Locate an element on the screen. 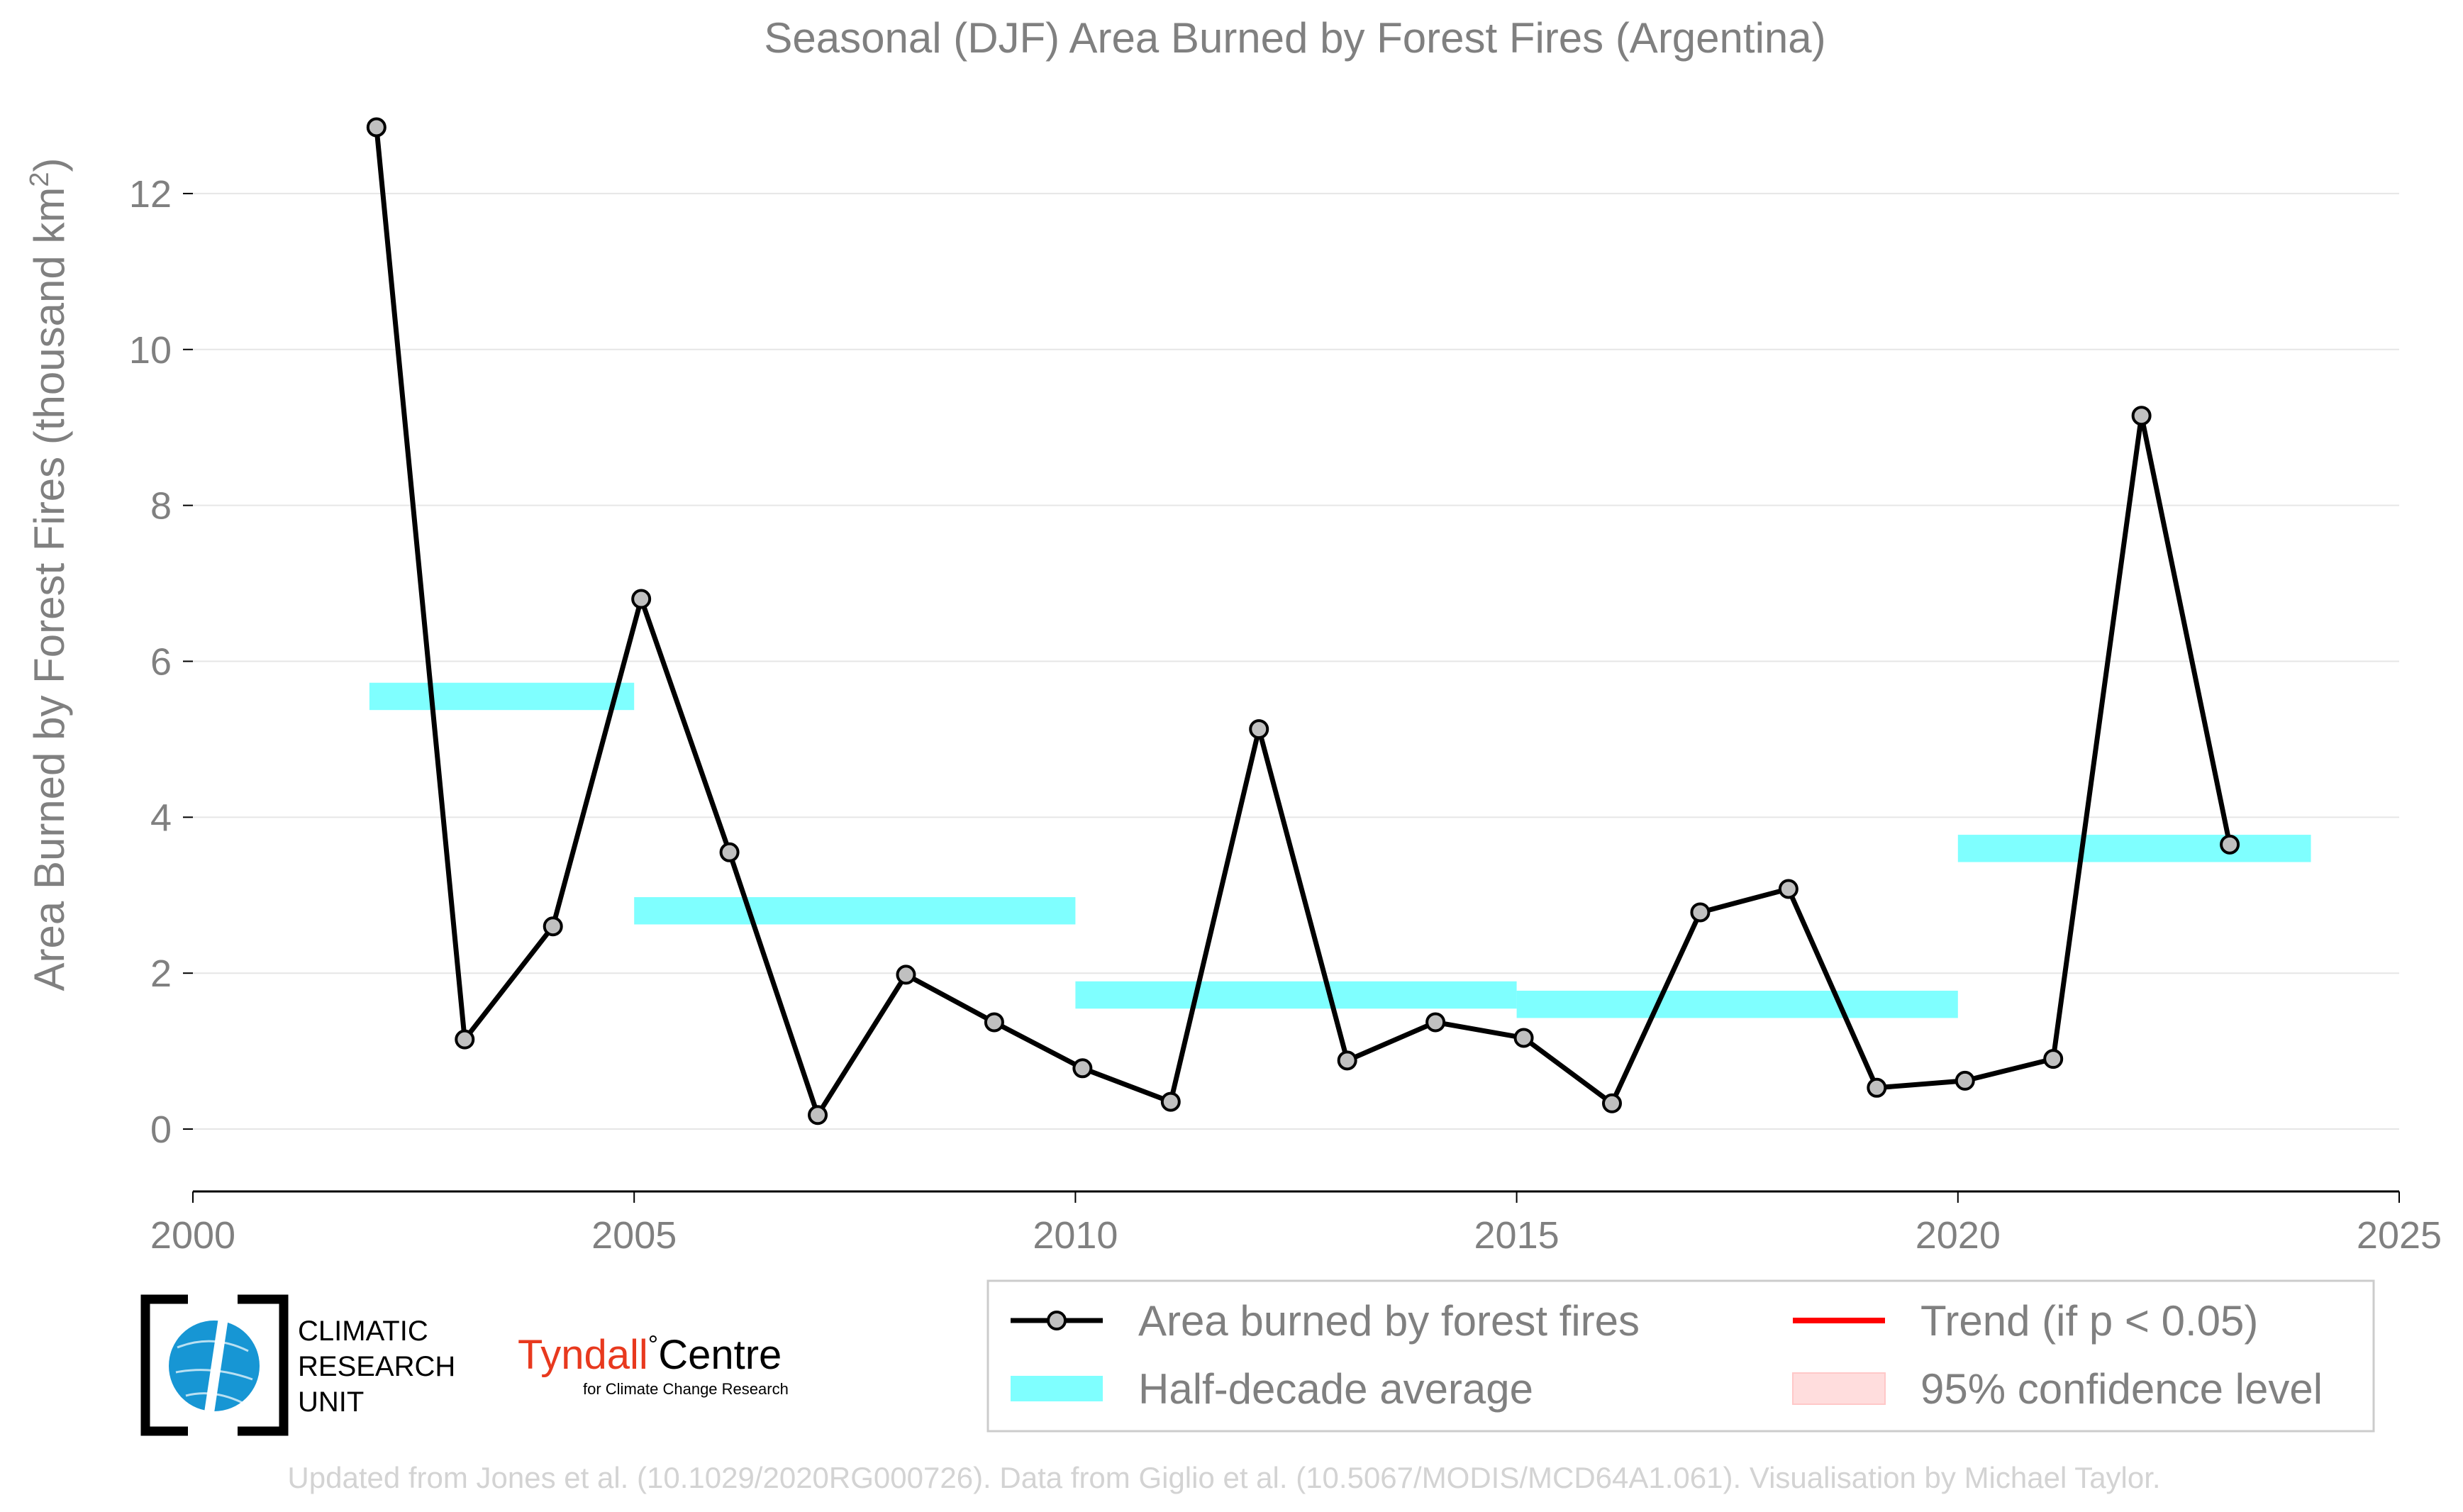 The height and width of the screenshot is (1512, 2463). tyndall-logo-subtitle: for Climate Change Research is located at coordinates (686, 1389).